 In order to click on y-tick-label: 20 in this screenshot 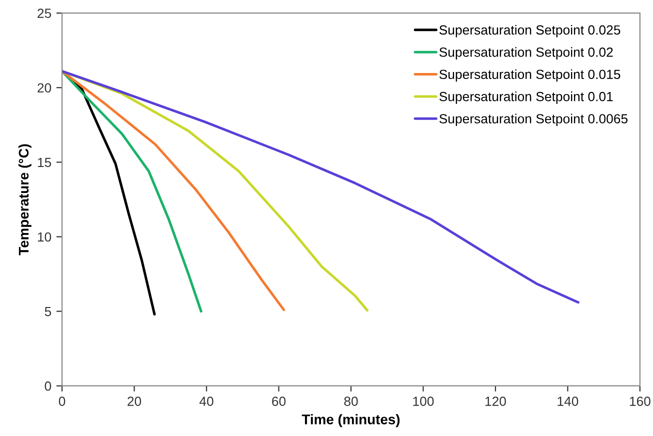, I will do `click(45, 88)`.